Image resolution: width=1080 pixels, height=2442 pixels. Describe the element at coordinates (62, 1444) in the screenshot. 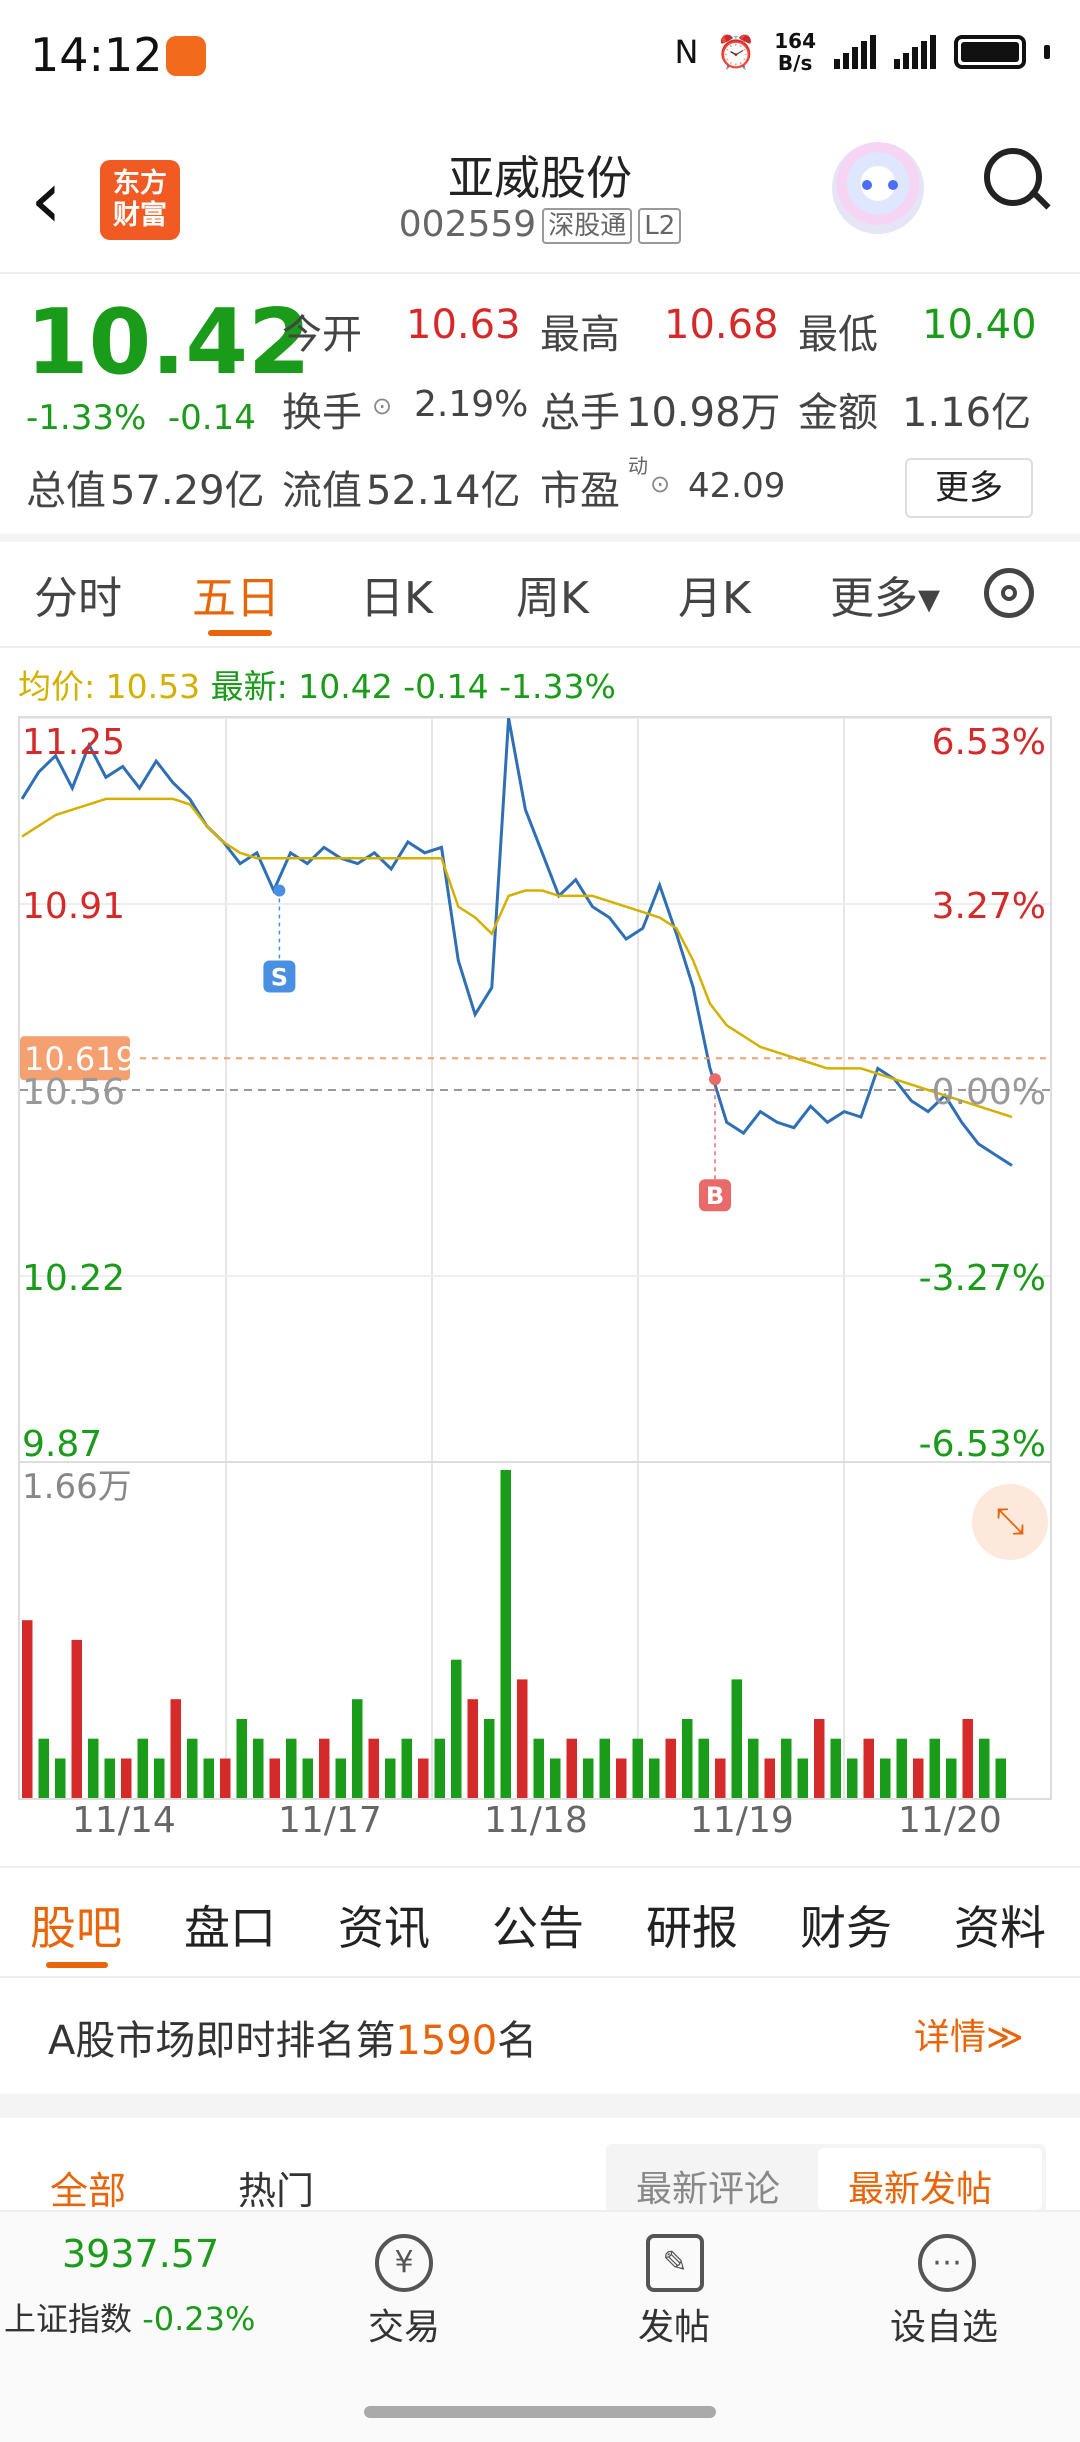

I see `y-label-left: 9.87` at that location.